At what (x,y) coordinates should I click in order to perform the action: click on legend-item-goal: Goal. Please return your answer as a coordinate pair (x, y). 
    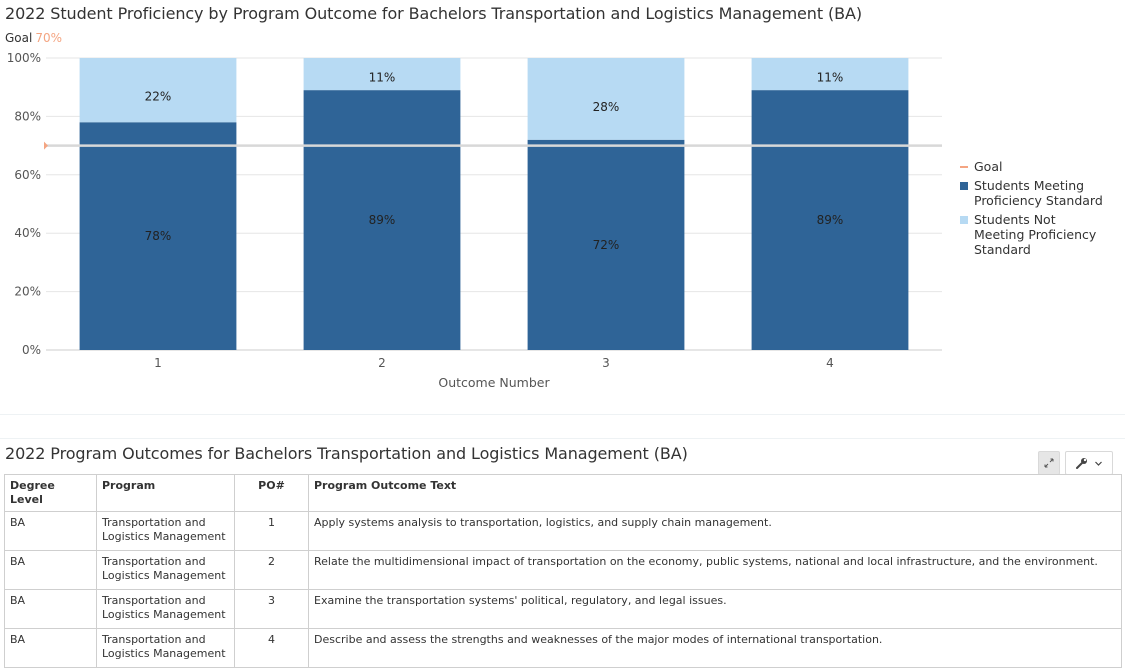
    Looking at the image, I should click on (1034, 166).